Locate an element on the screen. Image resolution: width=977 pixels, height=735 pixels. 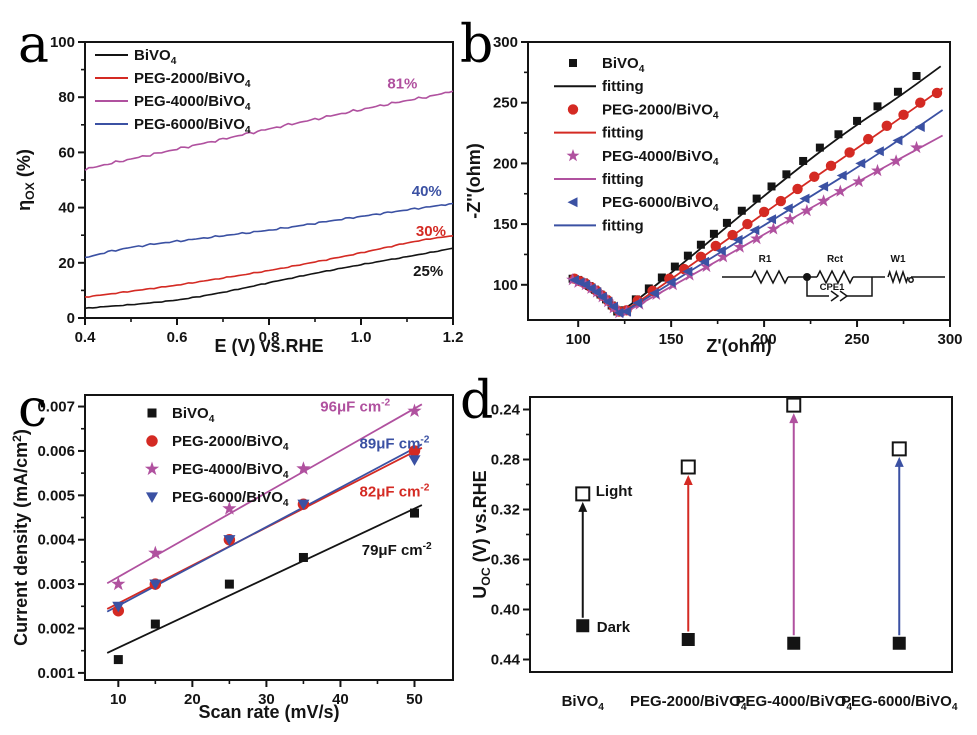
annotation: 81% is located at coordinates (402, 83).